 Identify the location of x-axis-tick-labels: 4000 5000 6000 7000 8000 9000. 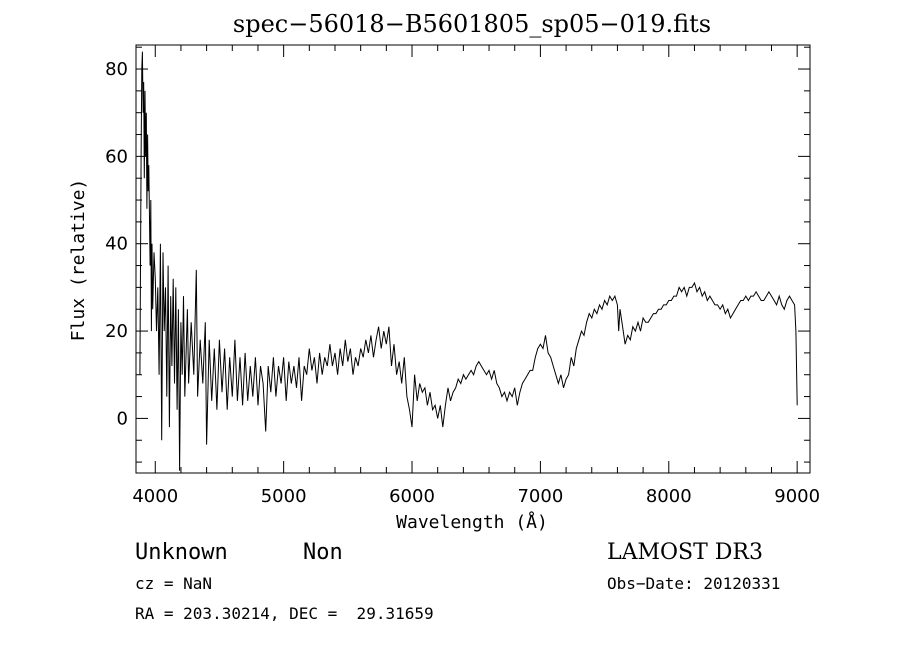
(476, 496).